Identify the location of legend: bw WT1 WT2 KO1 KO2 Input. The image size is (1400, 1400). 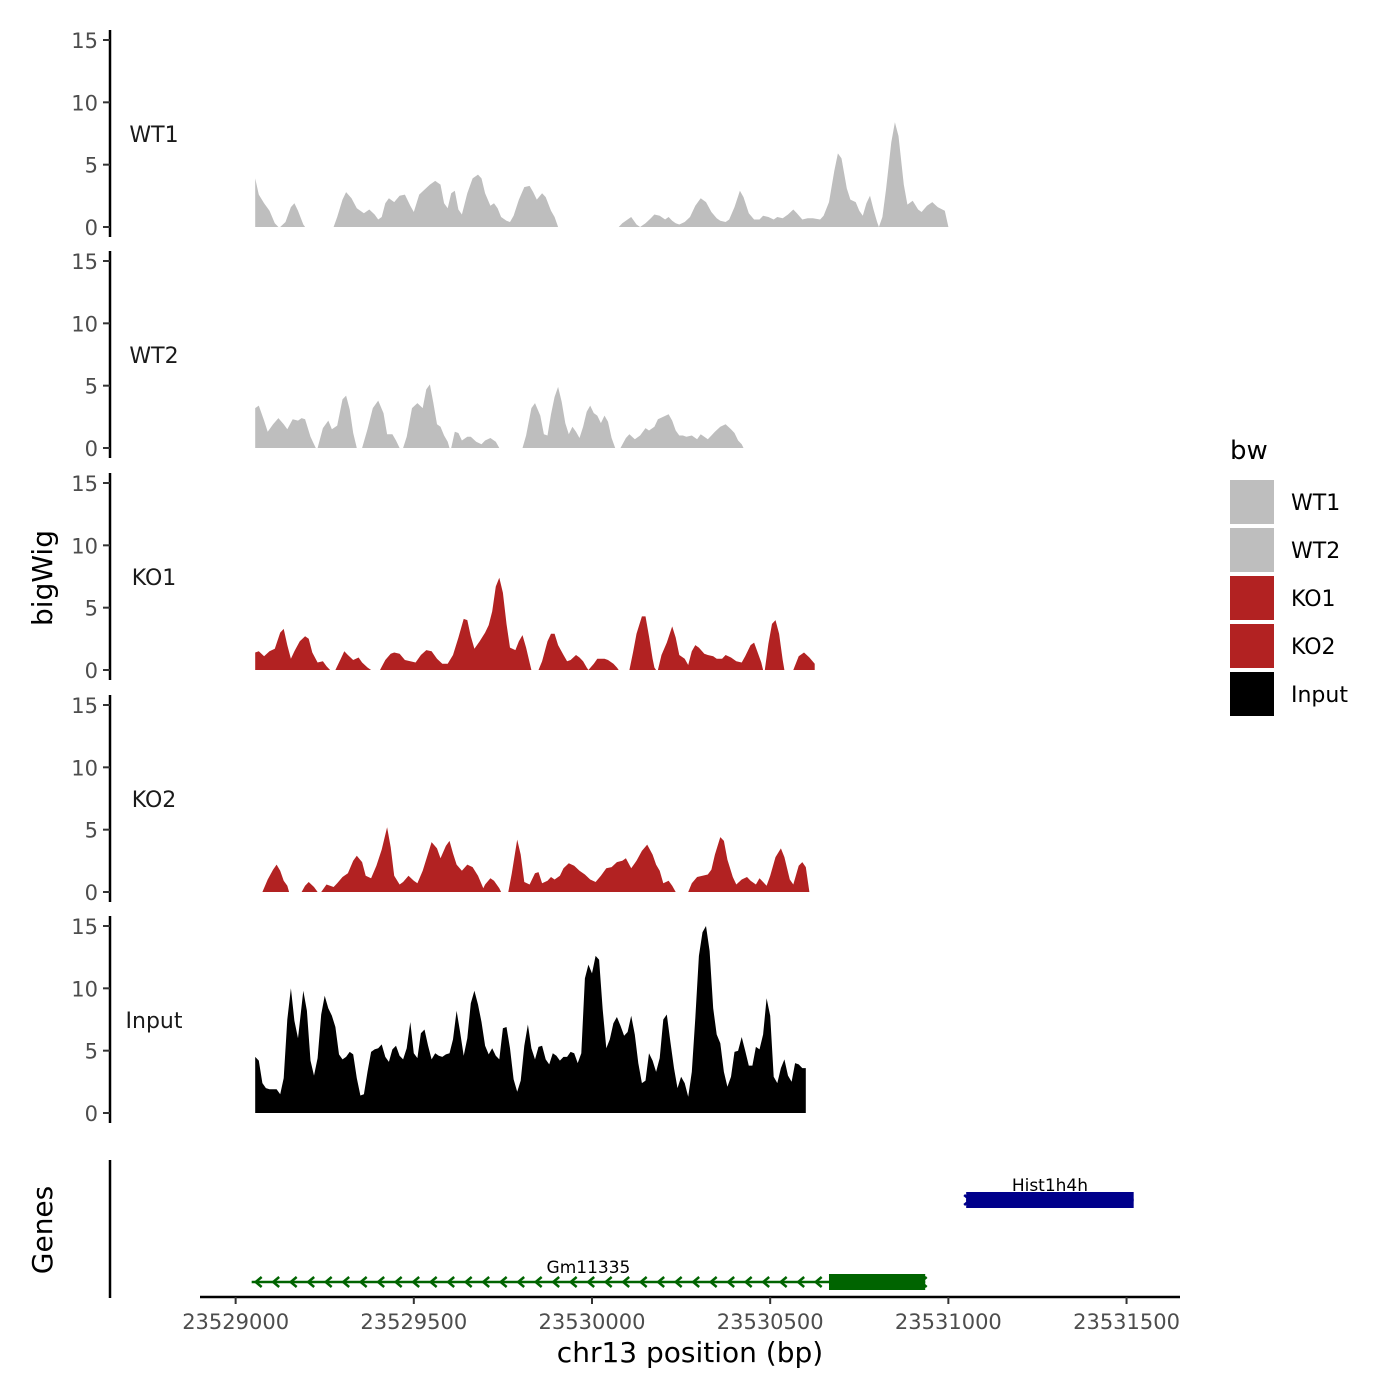
(1289, 576).